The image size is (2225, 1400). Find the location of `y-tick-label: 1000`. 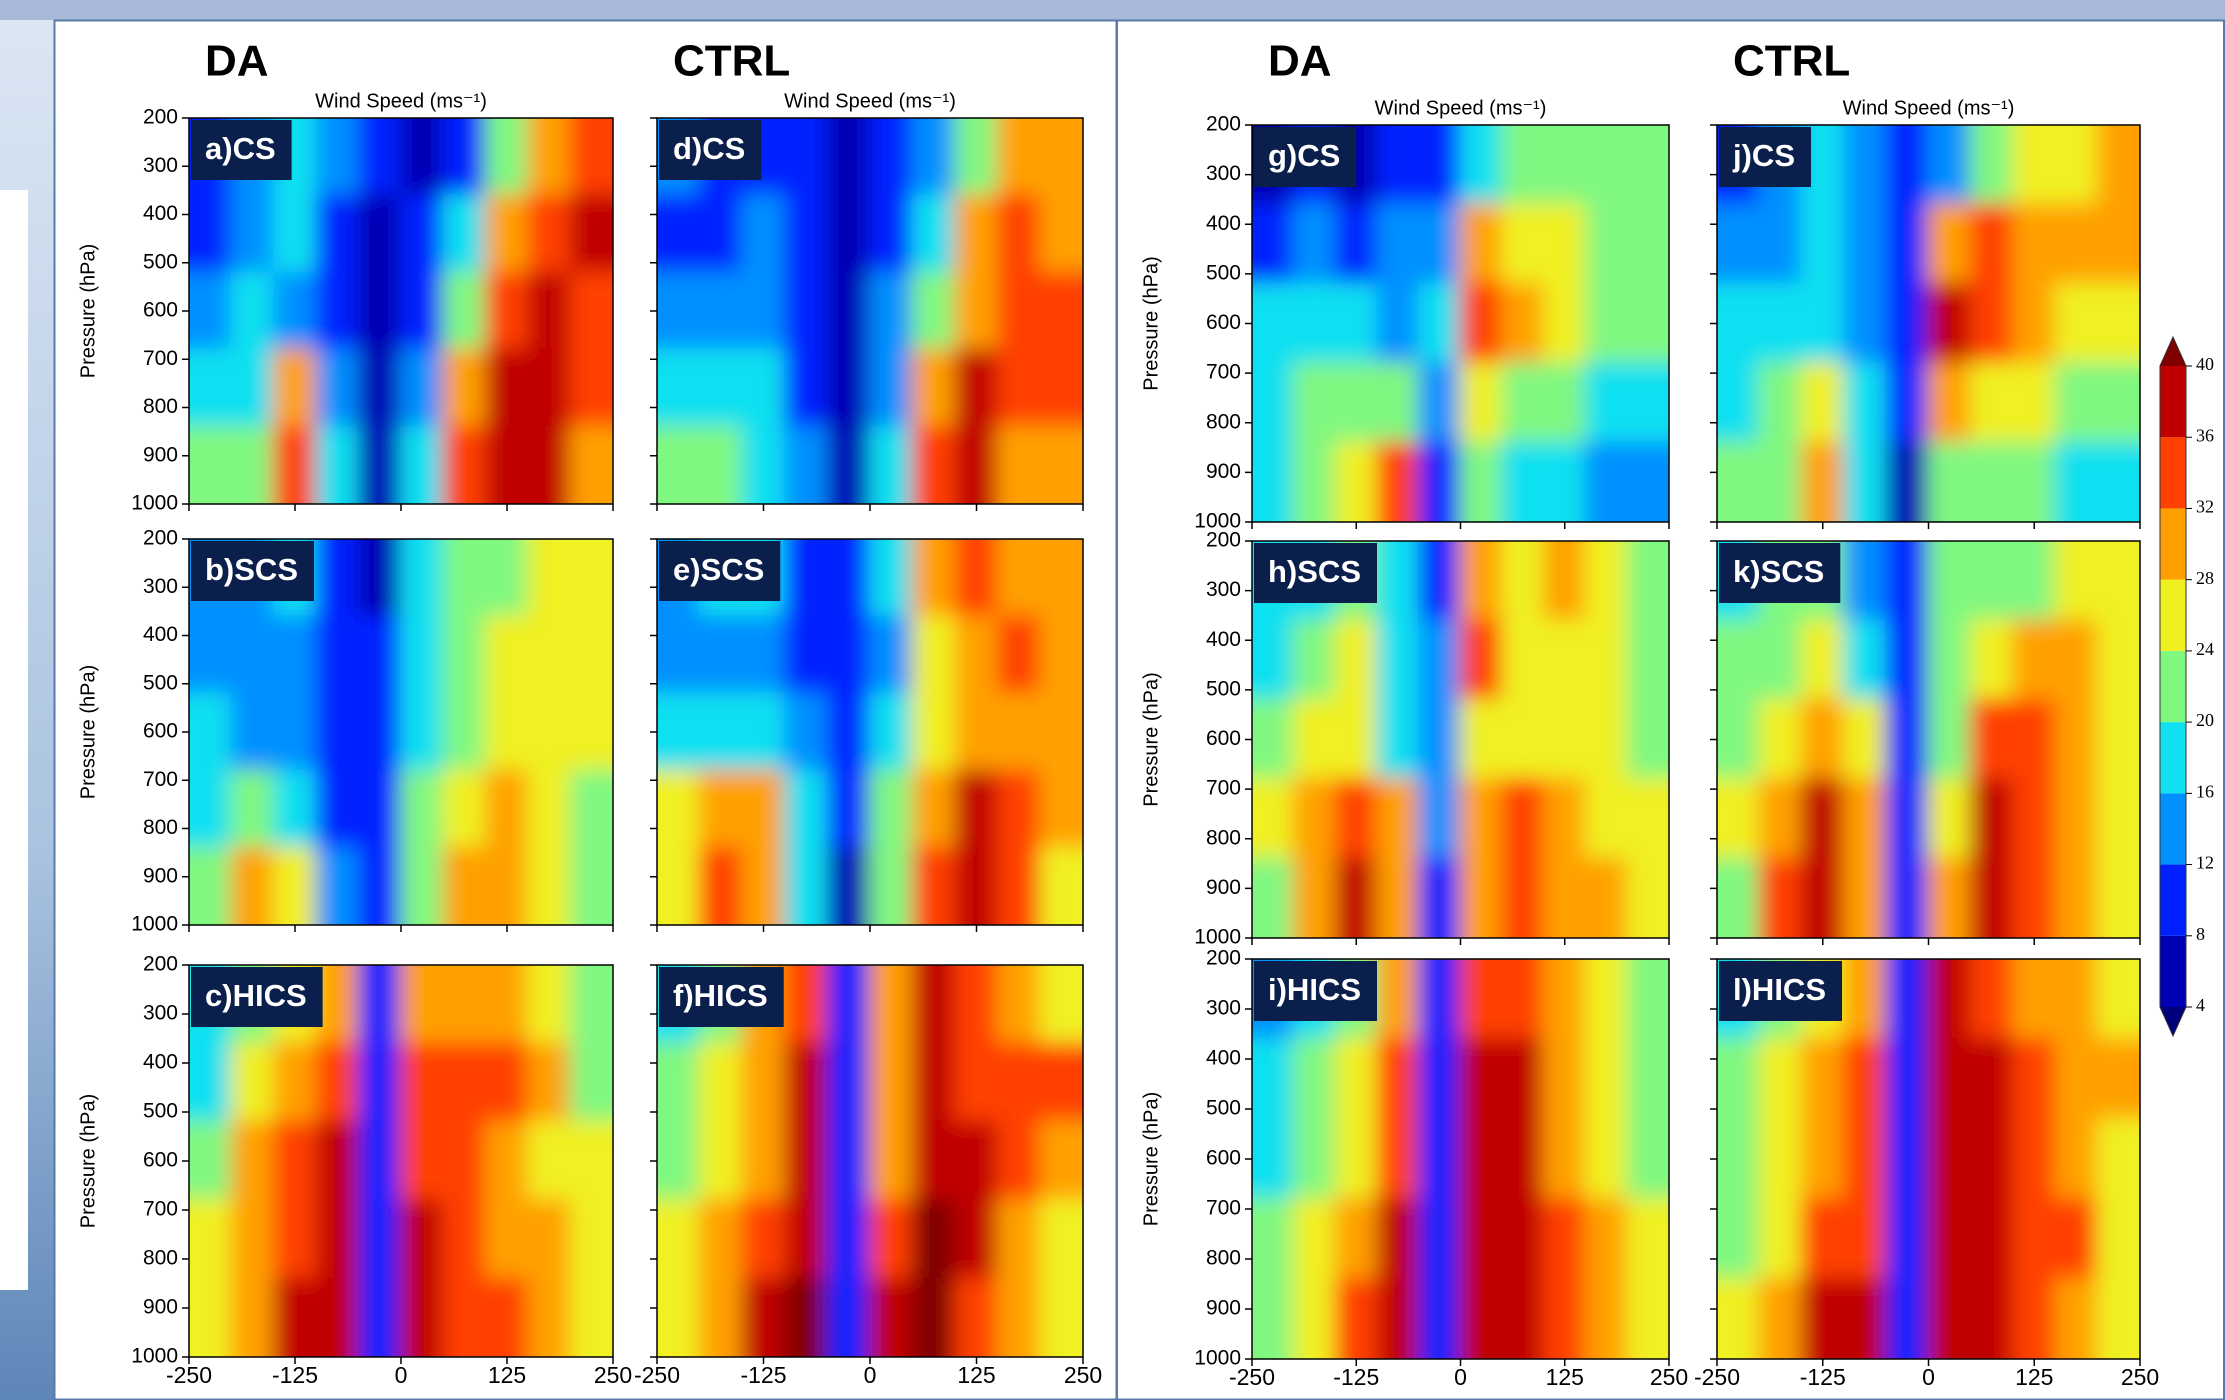

y-tick-label: 1000 is located at coordinates (1217, 1358).